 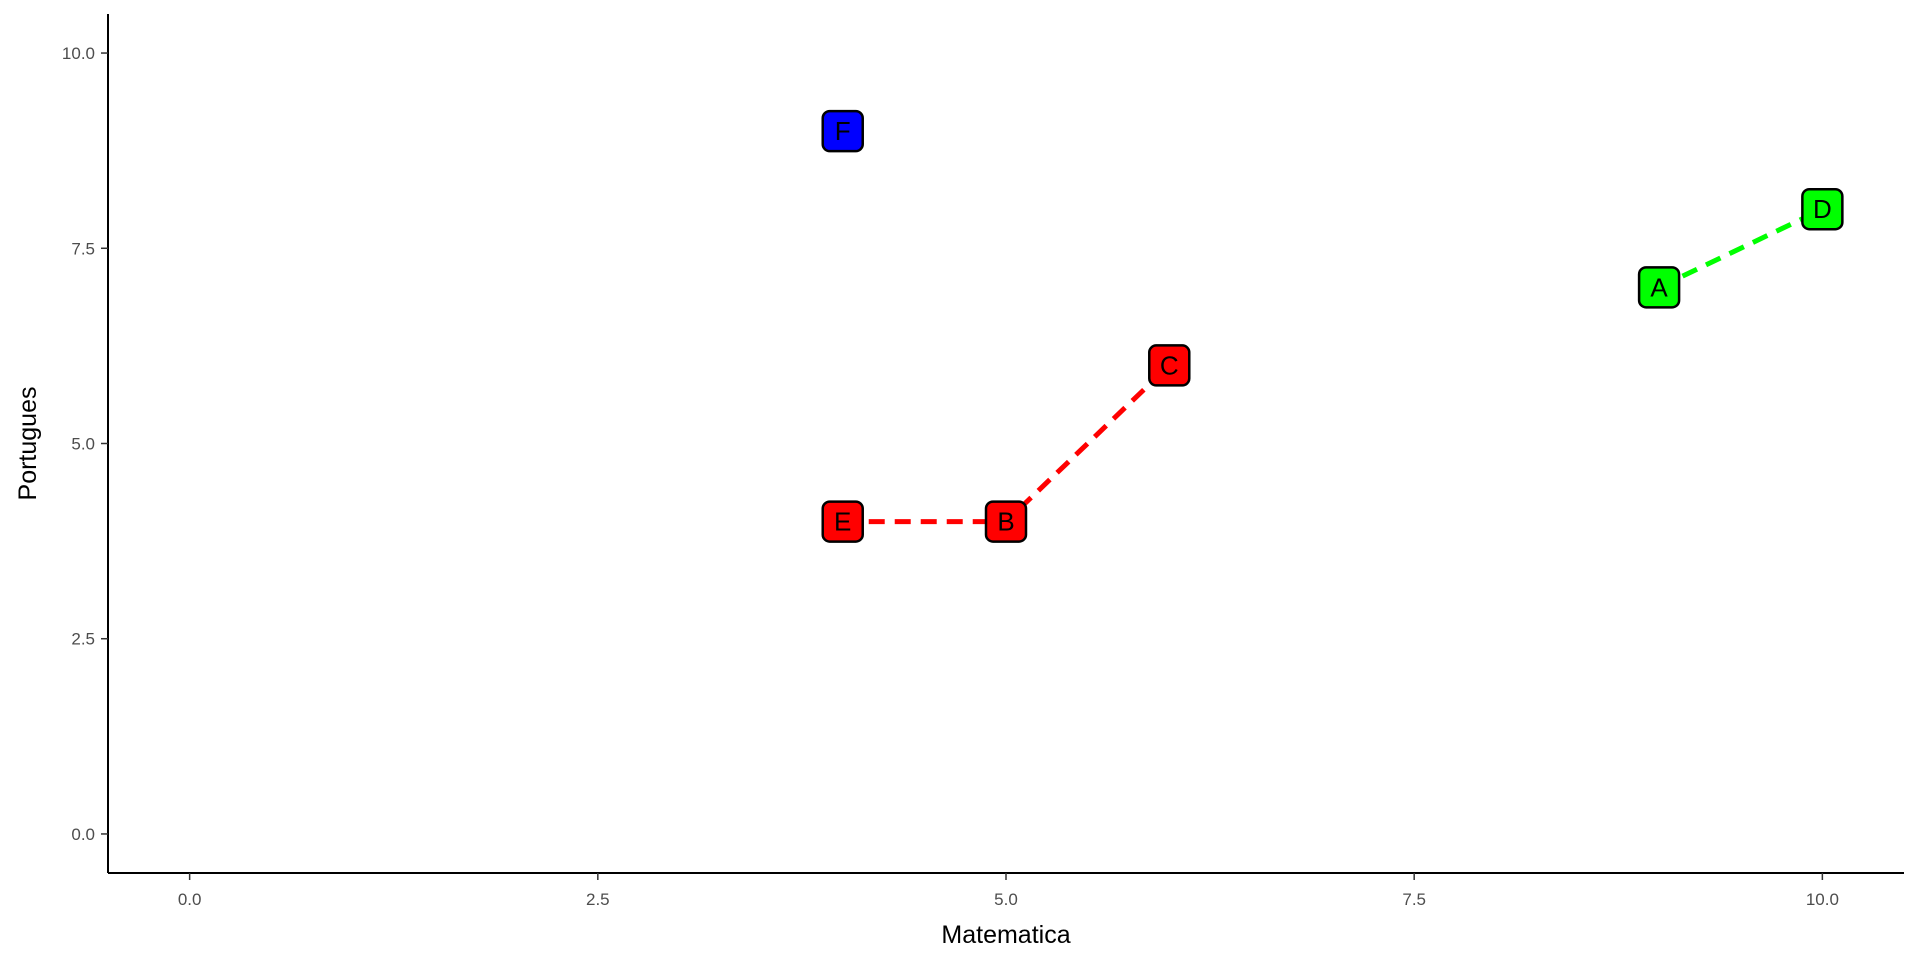 I want to click on data-point-e: E, so click(x=842, y=521).